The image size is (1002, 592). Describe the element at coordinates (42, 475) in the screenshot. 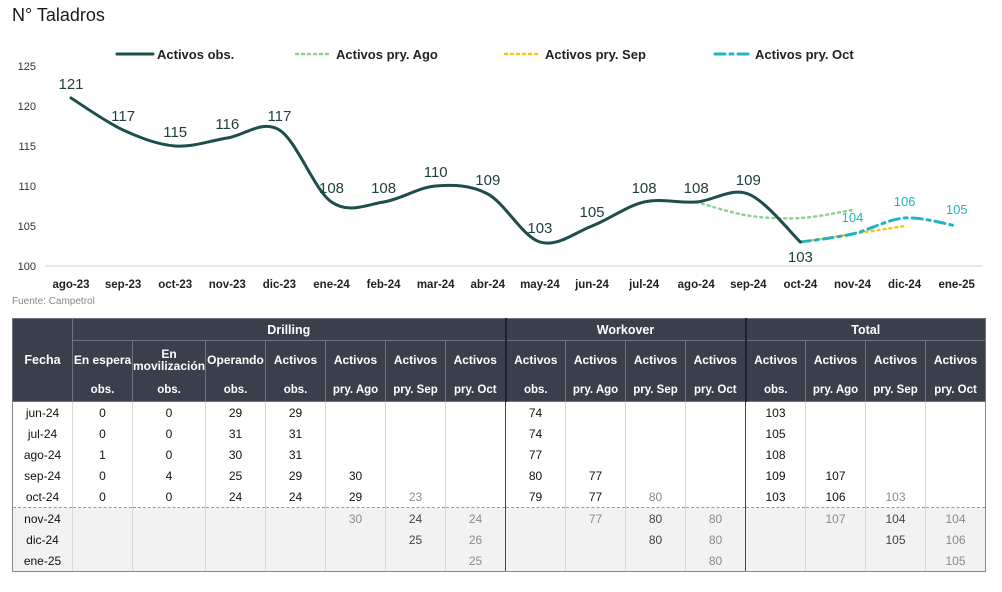

I see `row-fecha: sep-24` at that location.